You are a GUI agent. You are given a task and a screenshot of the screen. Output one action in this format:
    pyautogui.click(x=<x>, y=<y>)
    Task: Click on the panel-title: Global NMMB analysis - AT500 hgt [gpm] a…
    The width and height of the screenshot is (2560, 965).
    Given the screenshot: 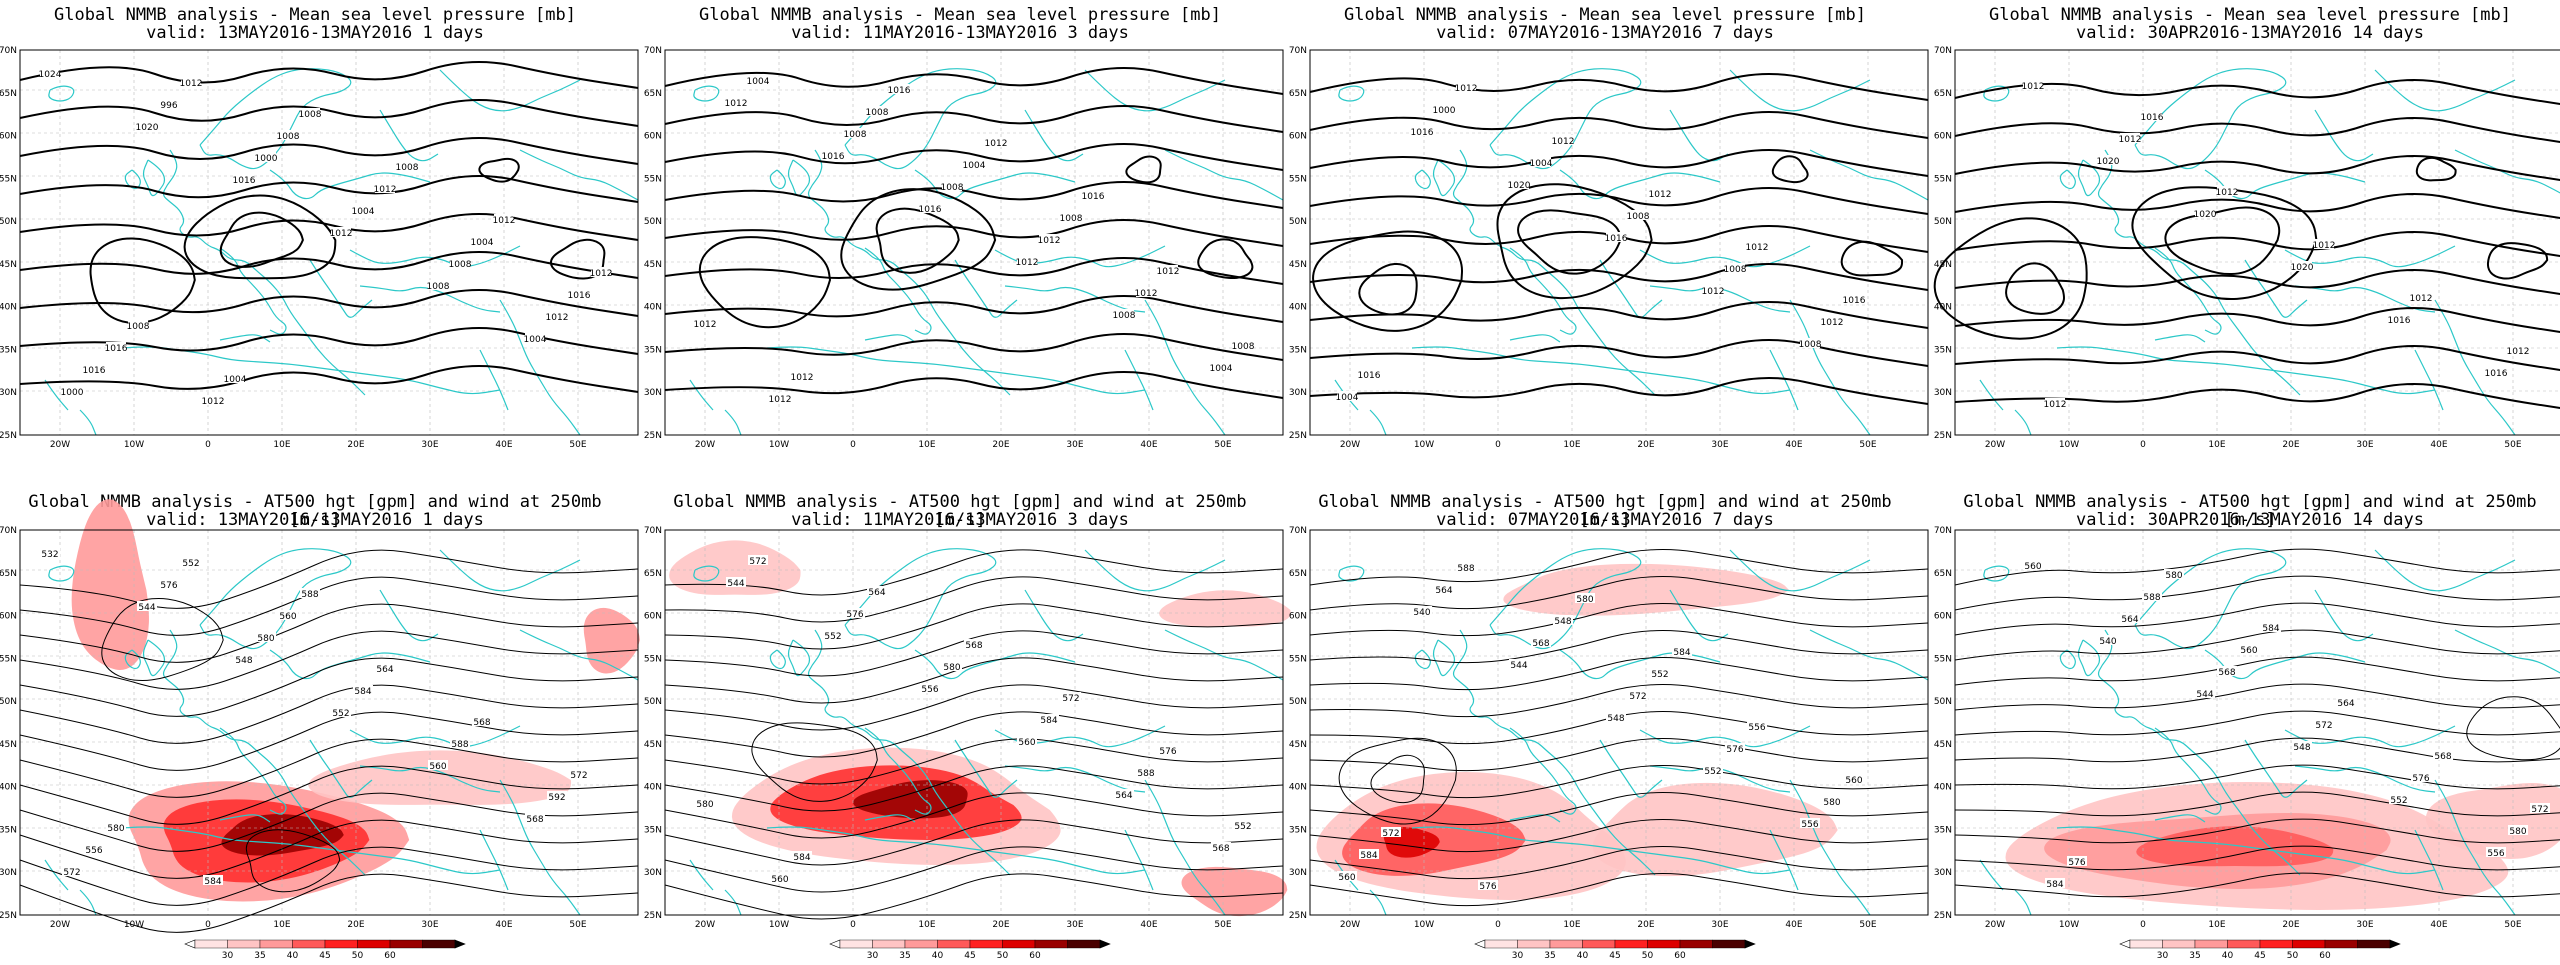 What is the action you would take?
    pyautogui.click(x=960, y=511)
    